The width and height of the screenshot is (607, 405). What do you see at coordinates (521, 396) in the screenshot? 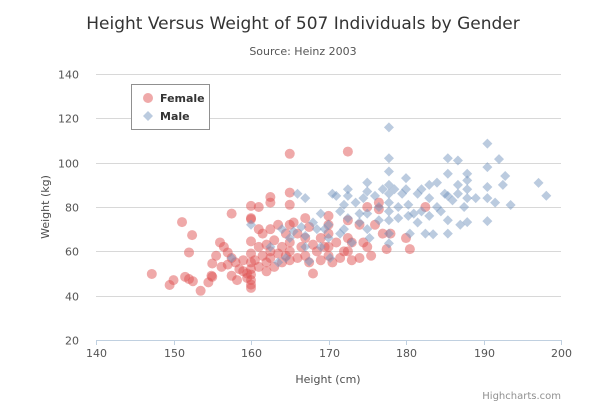
I see `credits-link: Highcharts.com` at bounding box center [521, 396].